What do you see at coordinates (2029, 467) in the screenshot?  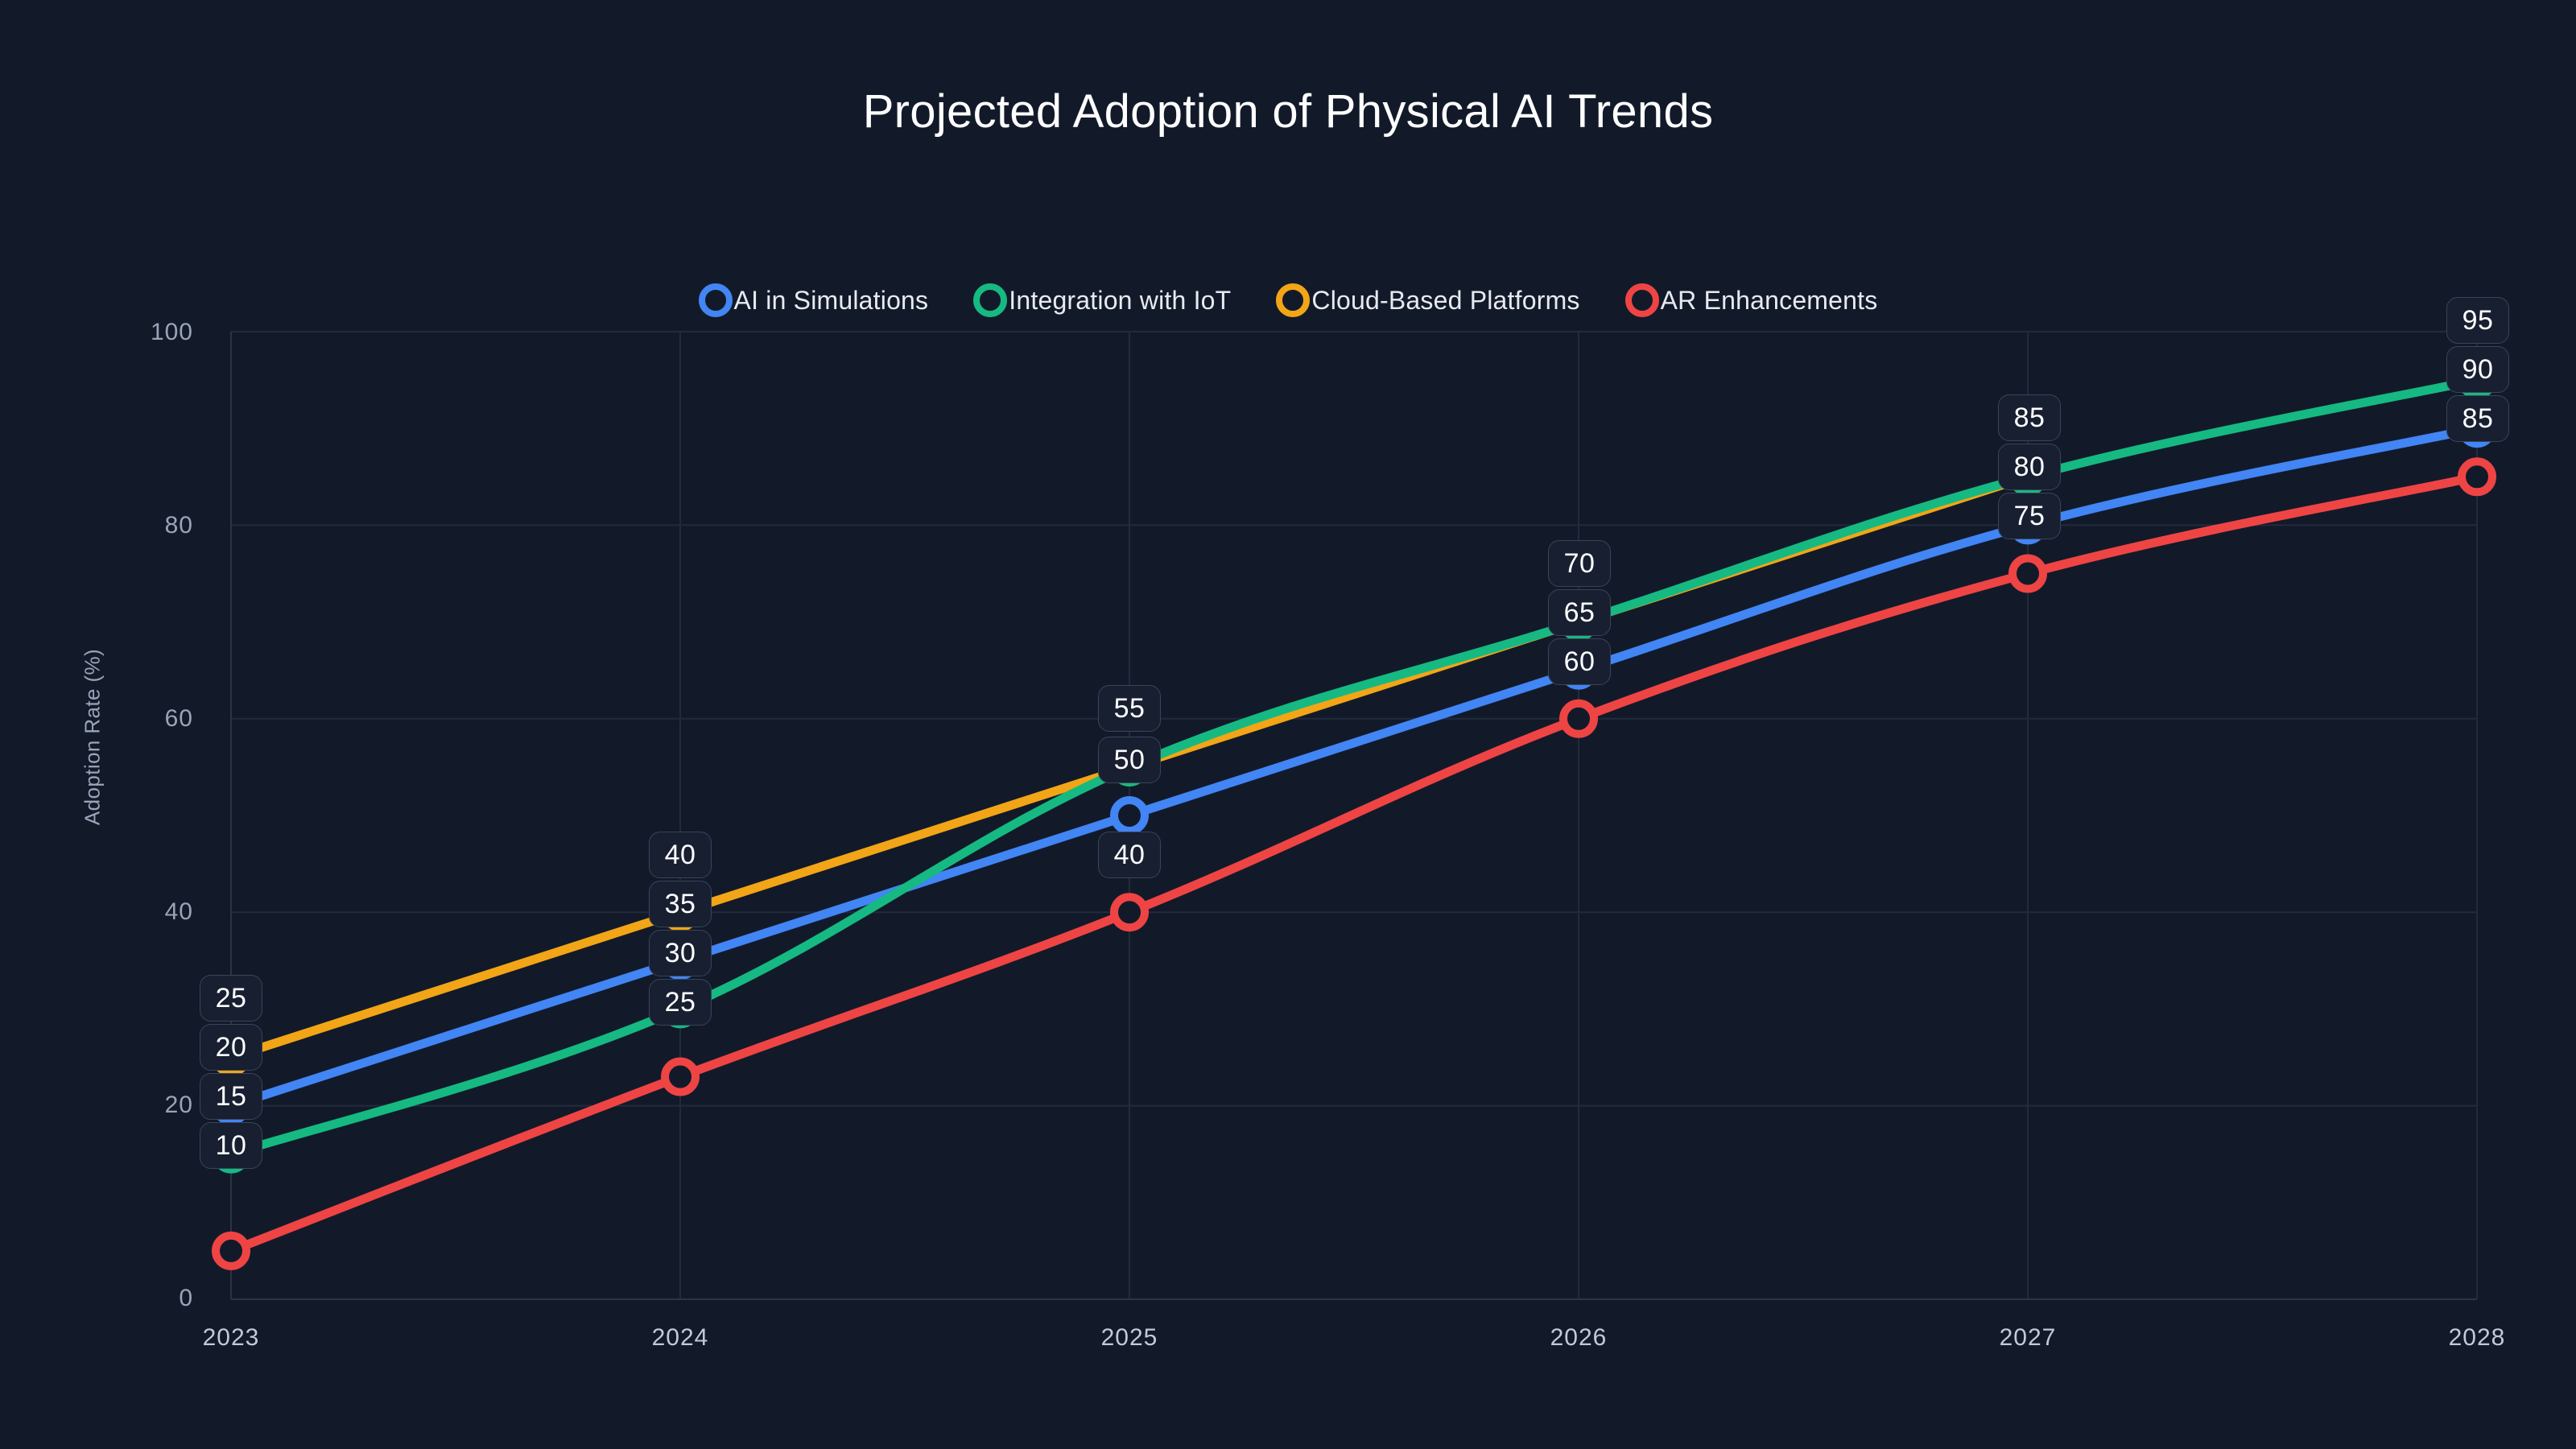 I see `data-label: 80` at bounding box center [2029, 467].